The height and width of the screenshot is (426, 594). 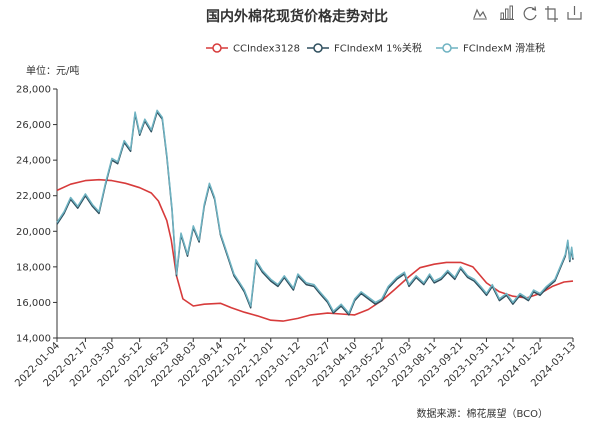 I want to click on legend-label: FCIndexM 滑准税, so click(x=504, y=48).